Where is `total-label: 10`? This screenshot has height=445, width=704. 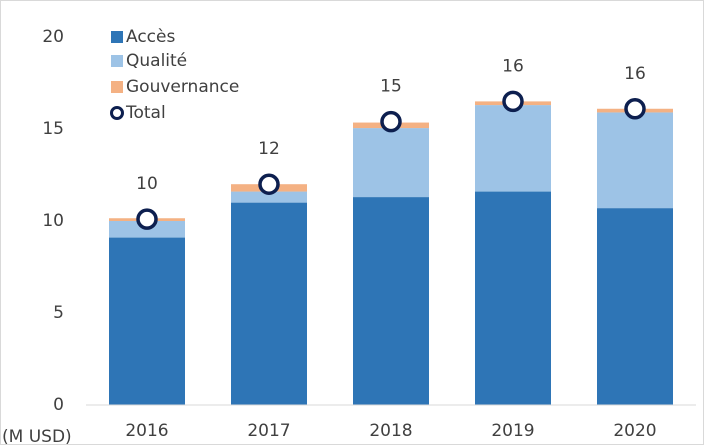 total-label: 10 is located at coordinates (147, 184).